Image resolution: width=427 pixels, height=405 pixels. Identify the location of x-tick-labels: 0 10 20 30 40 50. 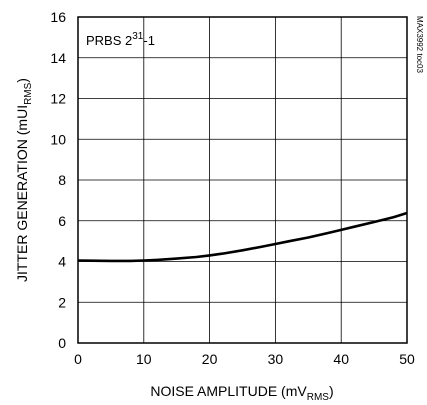
(244, 359).